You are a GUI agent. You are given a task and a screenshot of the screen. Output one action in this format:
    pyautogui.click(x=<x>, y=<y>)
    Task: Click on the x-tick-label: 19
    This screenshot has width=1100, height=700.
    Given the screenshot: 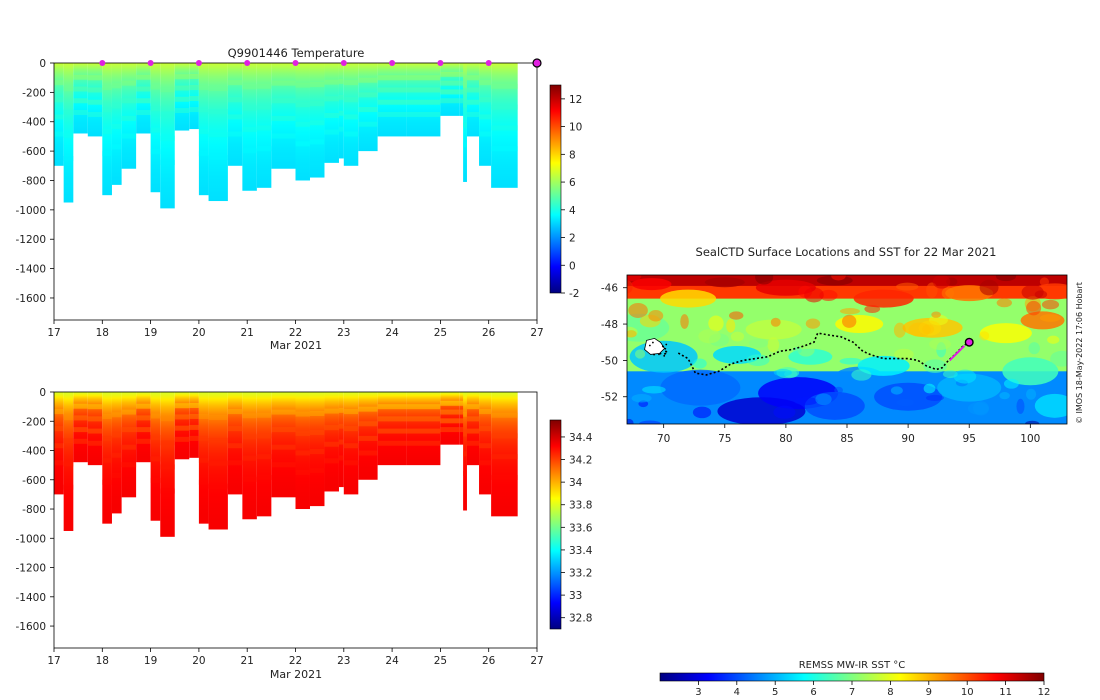 What is the action you would take?
    pyautogui.click(x=150, y=661)
    